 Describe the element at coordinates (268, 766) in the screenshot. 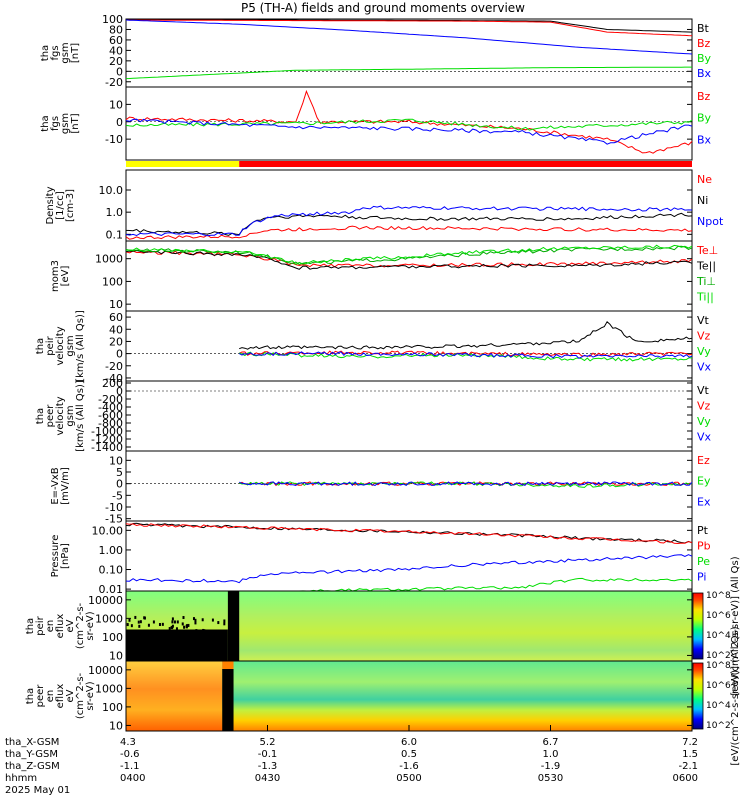

I see `x-tick-label: -1.3` at that location.